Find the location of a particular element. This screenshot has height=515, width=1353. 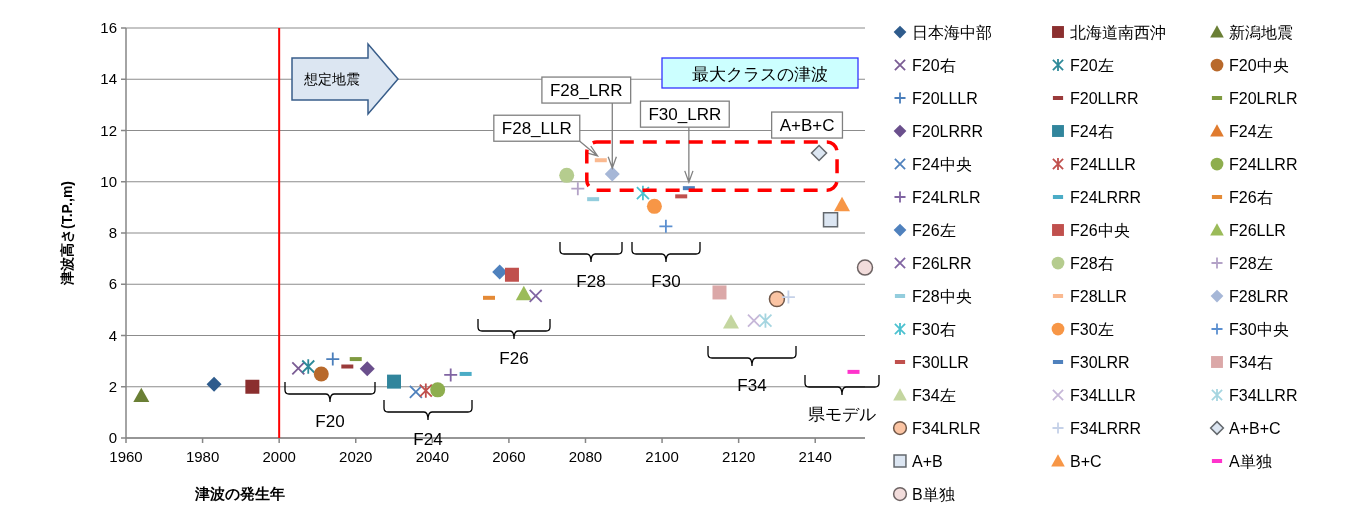

annotation: F20 is located at coordinates (330, 421).